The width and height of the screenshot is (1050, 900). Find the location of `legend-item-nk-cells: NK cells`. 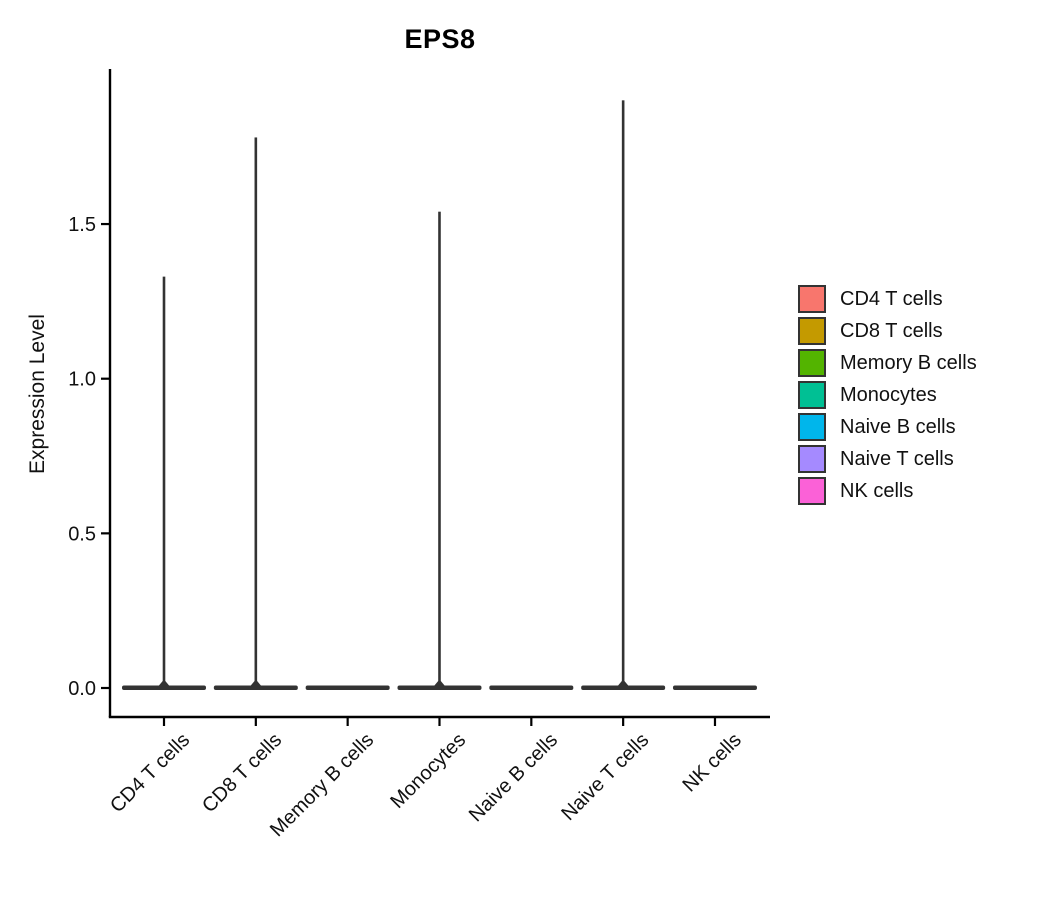

legend-item-nk-cells: NK cells is located at coordinates (887, 491).